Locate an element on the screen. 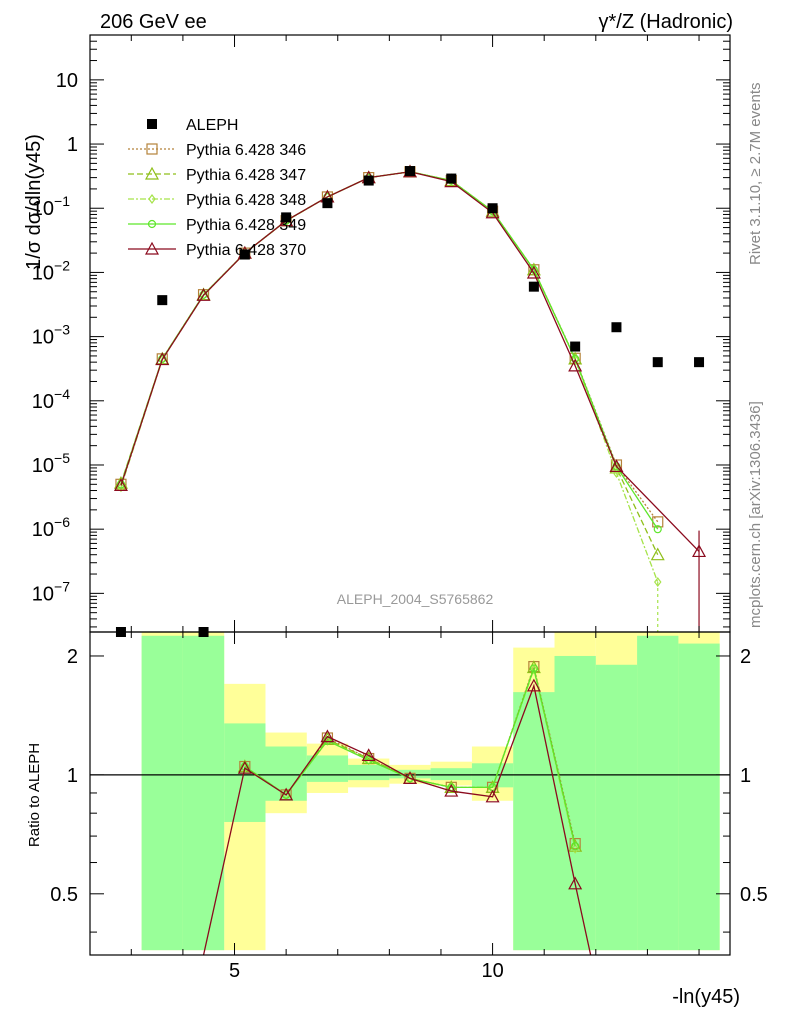 Image resolution: width=786 pixels, height=1024 pixels. y-axis-label: 1/σ dσ/dln(y45) is located at coordinates (34, 202).